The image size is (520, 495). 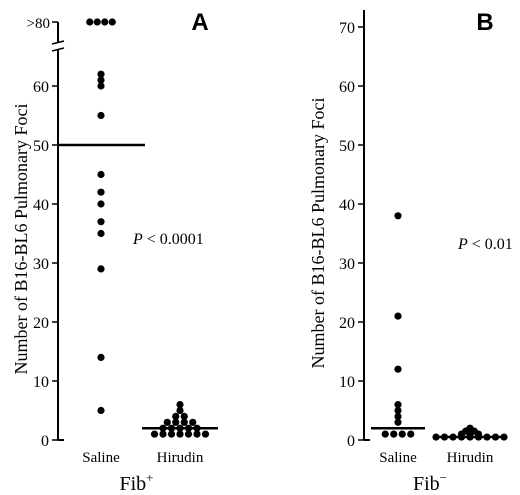 I want to click on y-tick-label: 70, so click(x=347, y=28).